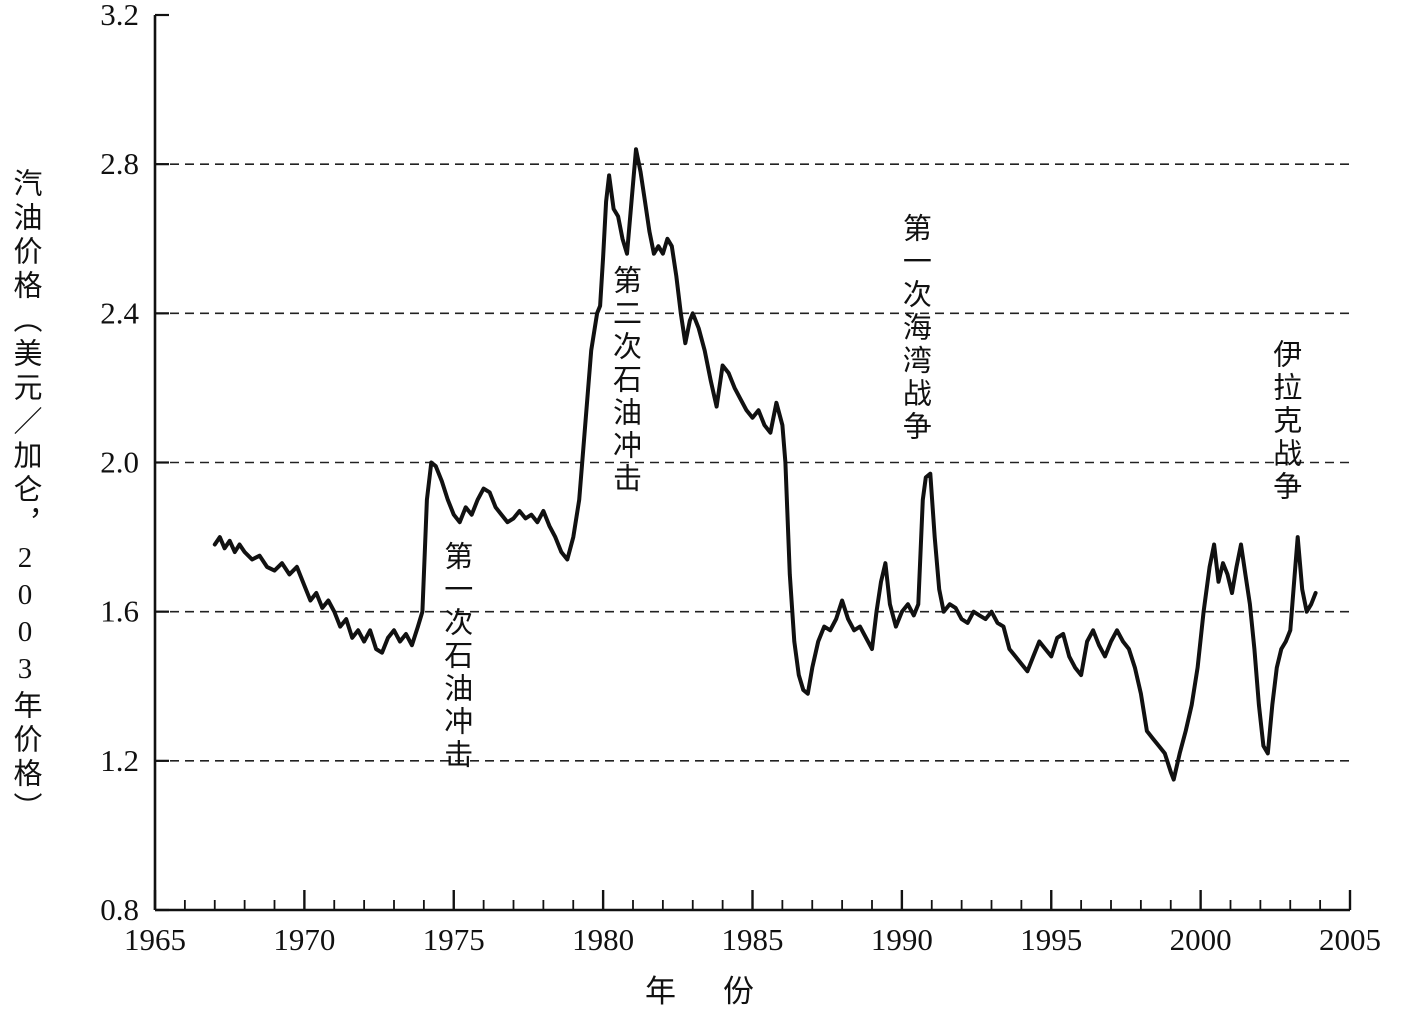 This screenshot has width=1407, height=1017. Describe the element at coordinates (304, 939) in the screenshot. I see `x-tick-label: 1970` at that location.